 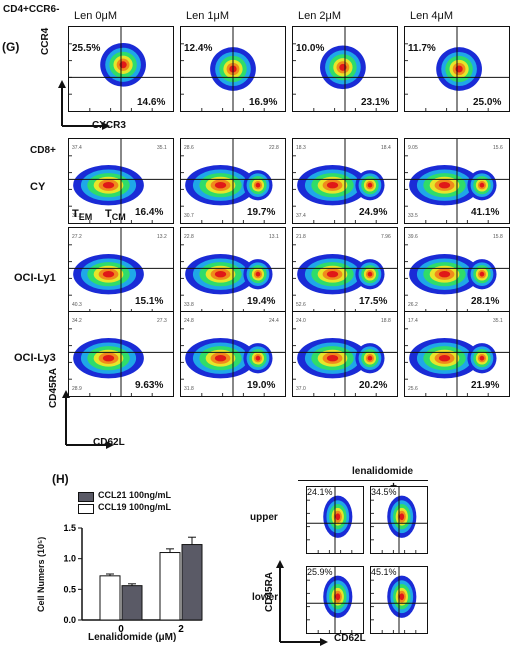 What do you see at coordinates (457, 270) in the screenshot?
I see `cd8-flow-plot-1-3: 39.6 15.8 26.2 28.1%` at bounding box center [457, 270].